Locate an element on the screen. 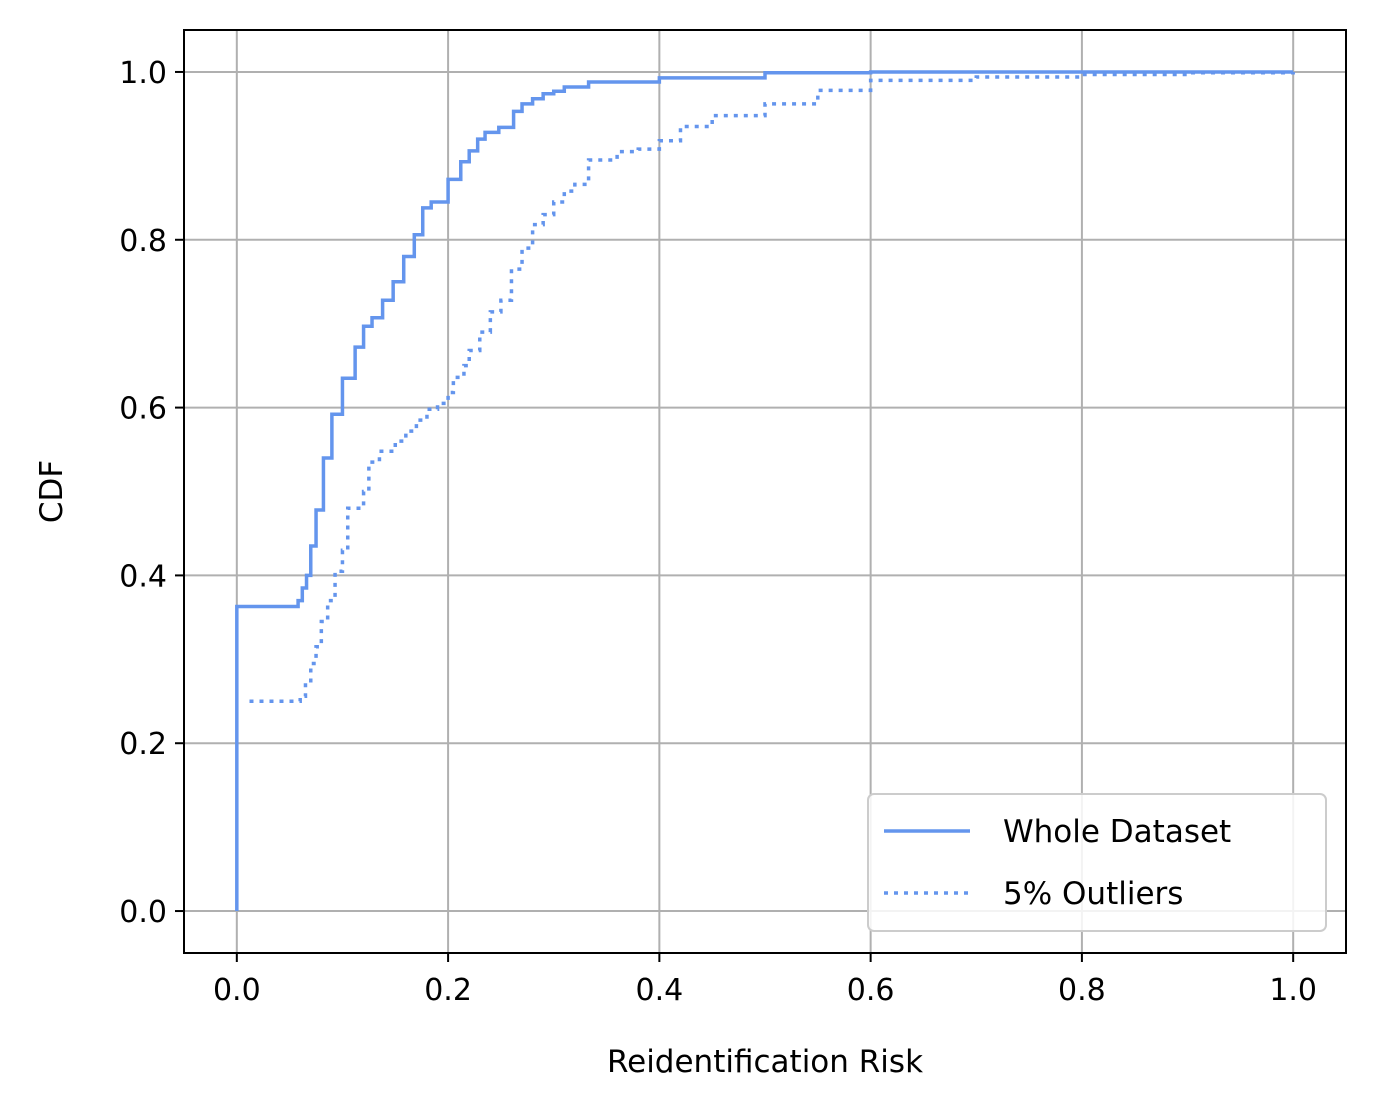  y-tick-label: 1.0 is located at coordinates (143, 73).